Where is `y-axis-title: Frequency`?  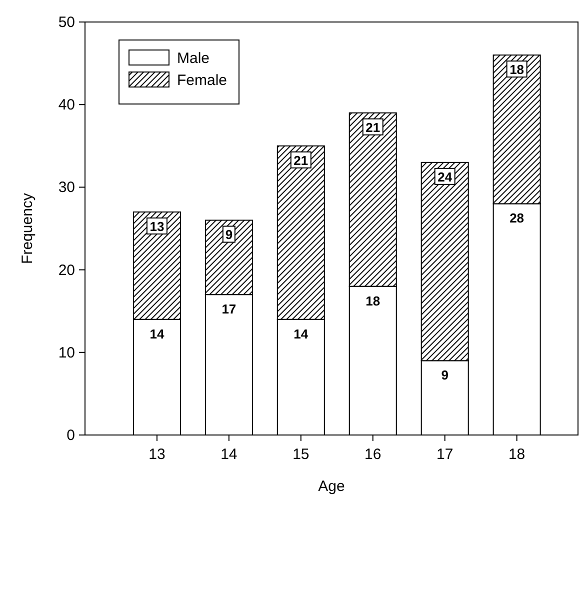
y-axis-title: Frequency is located at coordinates (27, 228).